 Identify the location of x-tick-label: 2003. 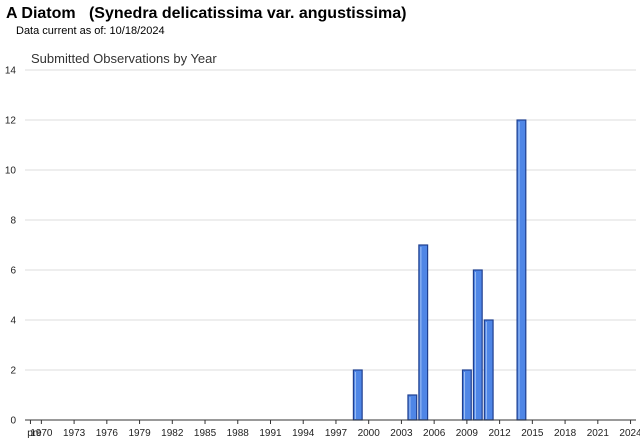
(401, 433).